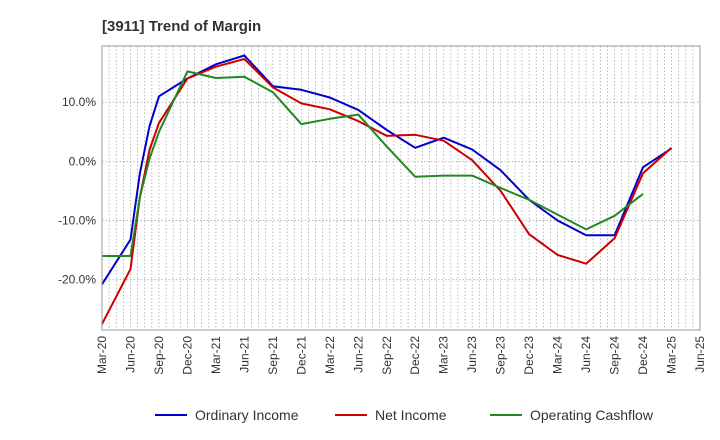 This screenshot has width=720, height=440. What do you see at coordinates (159, 355) in the screenshot?
I see `x-tick-label: Sep-20` at bounding box center [159, 355].